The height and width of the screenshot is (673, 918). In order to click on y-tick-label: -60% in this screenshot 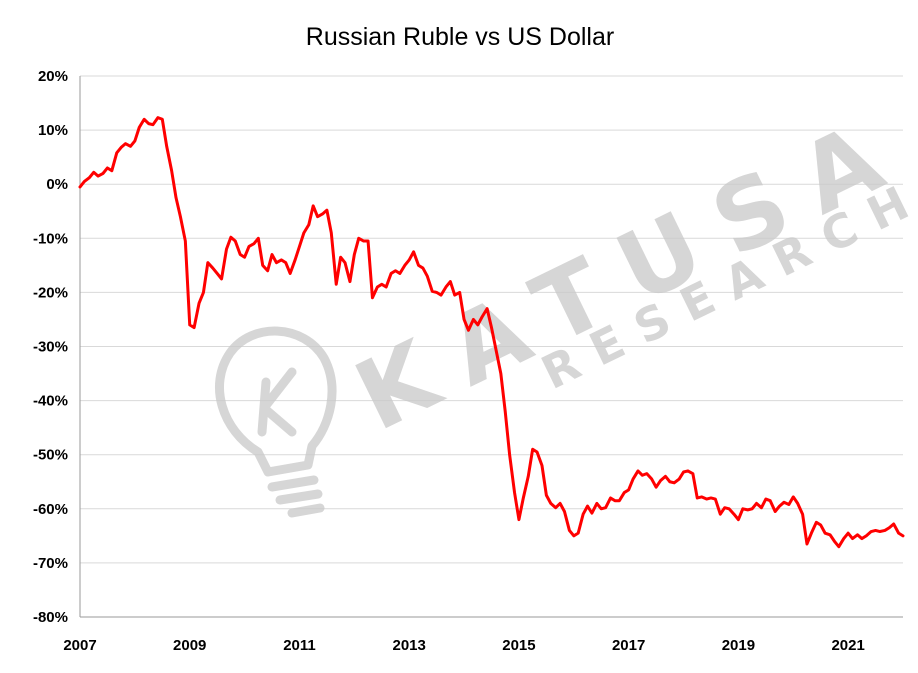, I will do `click(50, 509)`.